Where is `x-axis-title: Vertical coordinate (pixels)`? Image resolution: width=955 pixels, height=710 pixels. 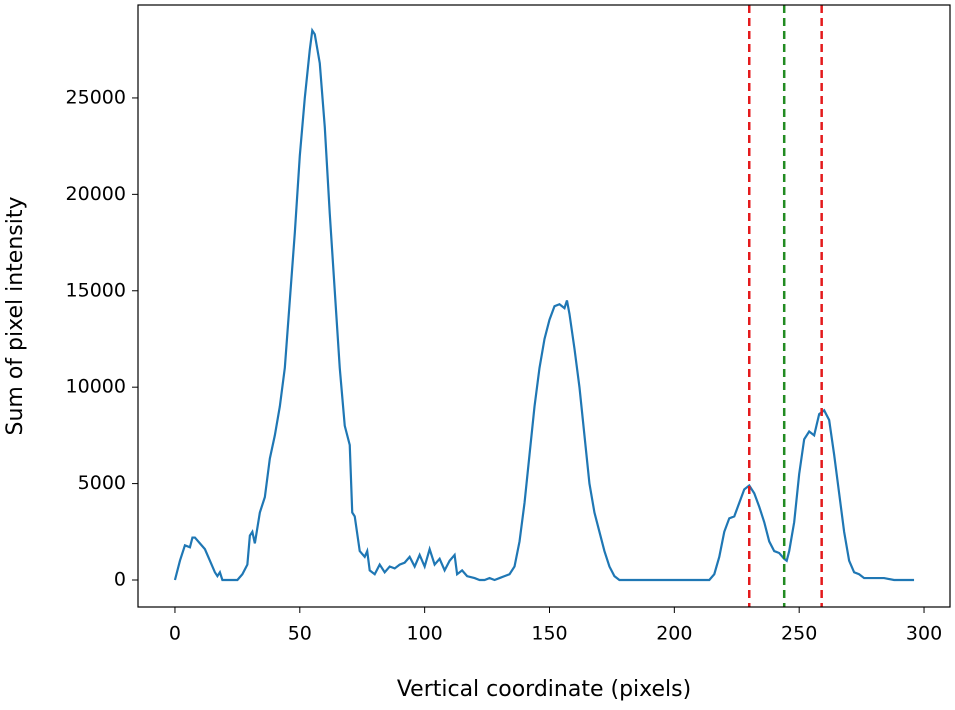 x-axis-title: Vertical coordinate (pixels) is located at coordinates (544, 689).